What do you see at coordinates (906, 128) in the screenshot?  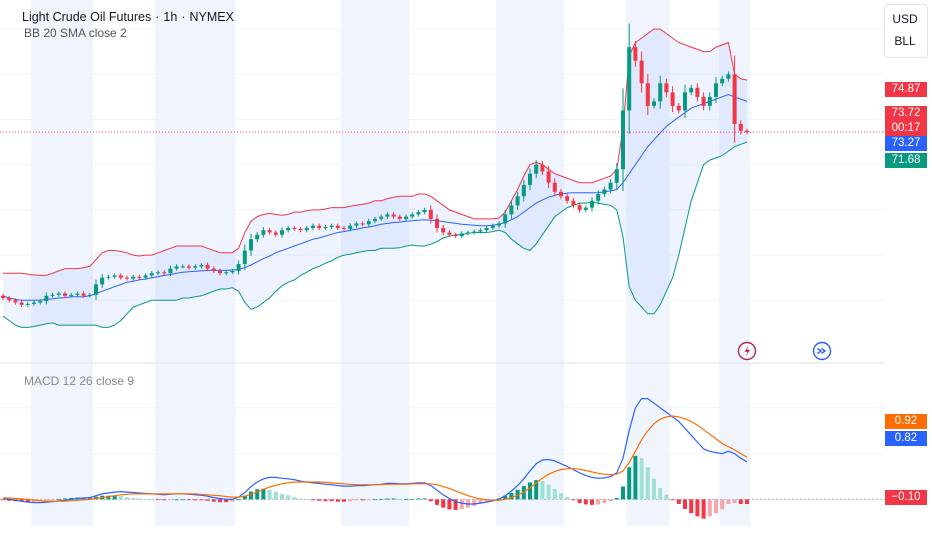 I see `bar-countdown-badge: 00:17` at bounding box center [906, 128].